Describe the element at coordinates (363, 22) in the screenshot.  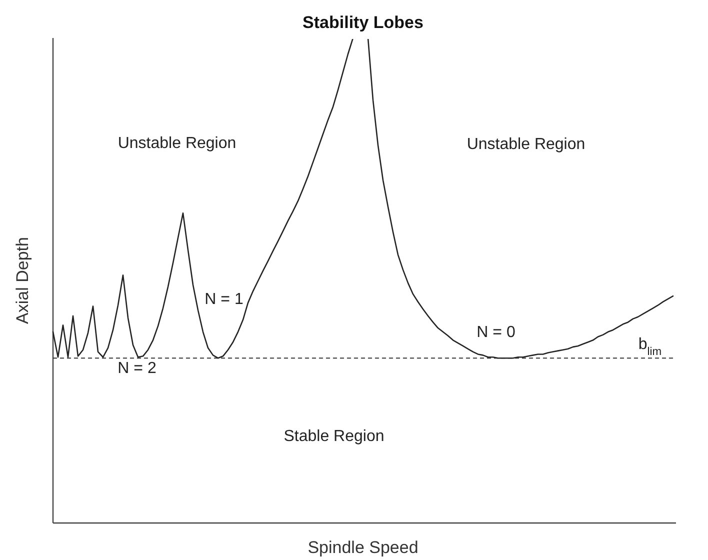
I see `chart-title: Stability Lobes` at that location.